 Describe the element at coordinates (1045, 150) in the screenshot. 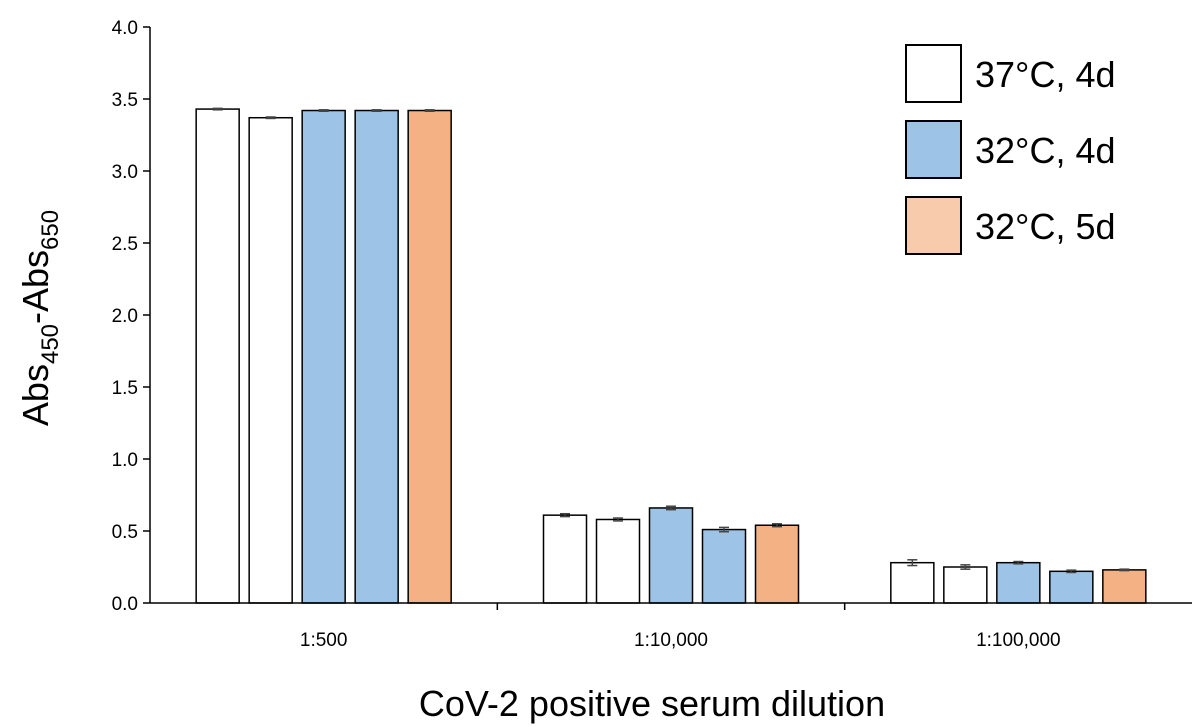

I see `legend-label: 32°C, 4d` at that location.